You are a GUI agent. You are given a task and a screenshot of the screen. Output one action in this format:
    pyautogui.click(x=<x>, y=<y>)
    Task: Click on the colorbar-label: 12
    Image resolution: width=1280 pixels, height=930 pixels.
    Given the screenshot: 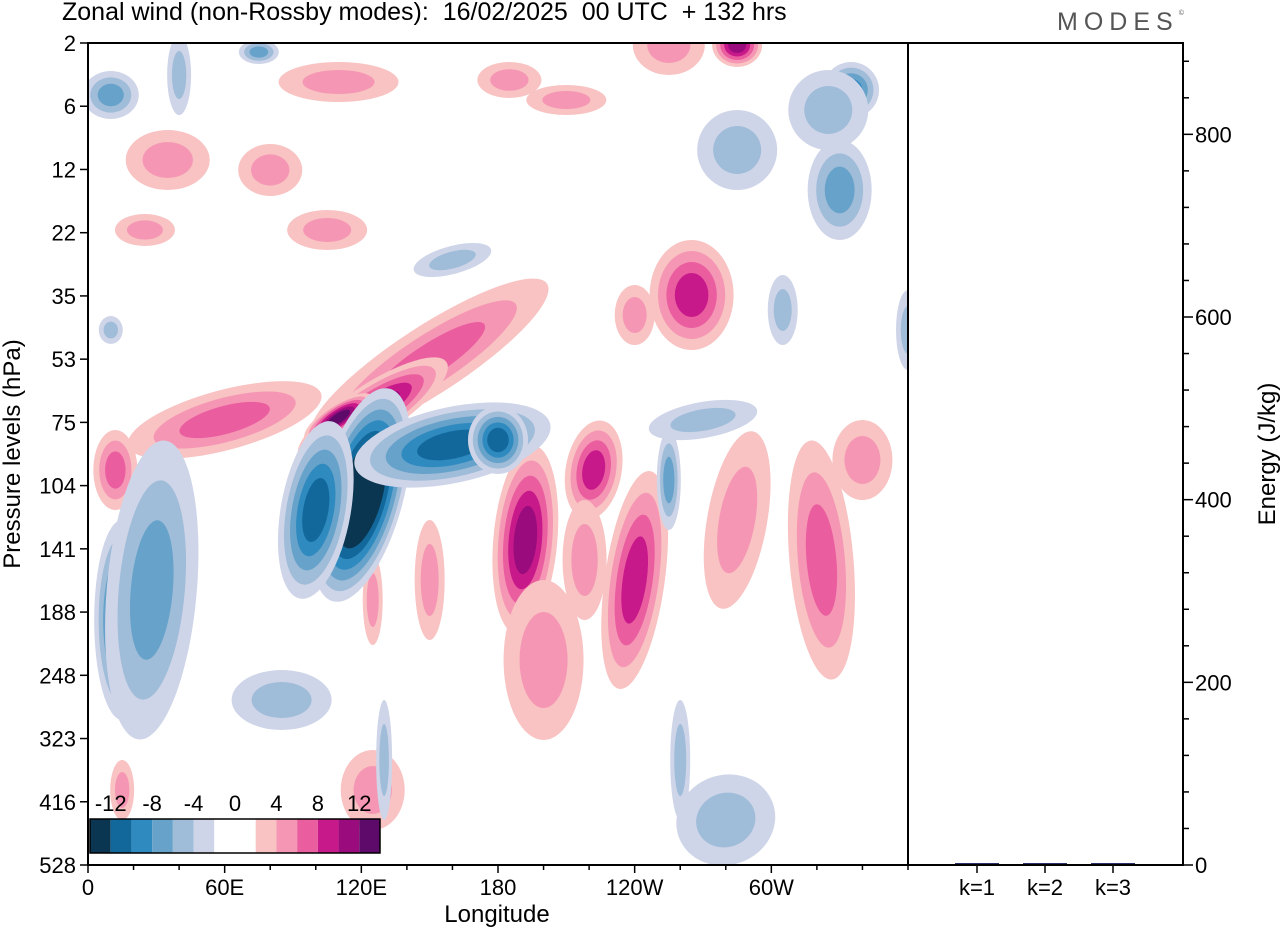 What is the action you would take?
    pyautogui.click(x=359, y=803)
    